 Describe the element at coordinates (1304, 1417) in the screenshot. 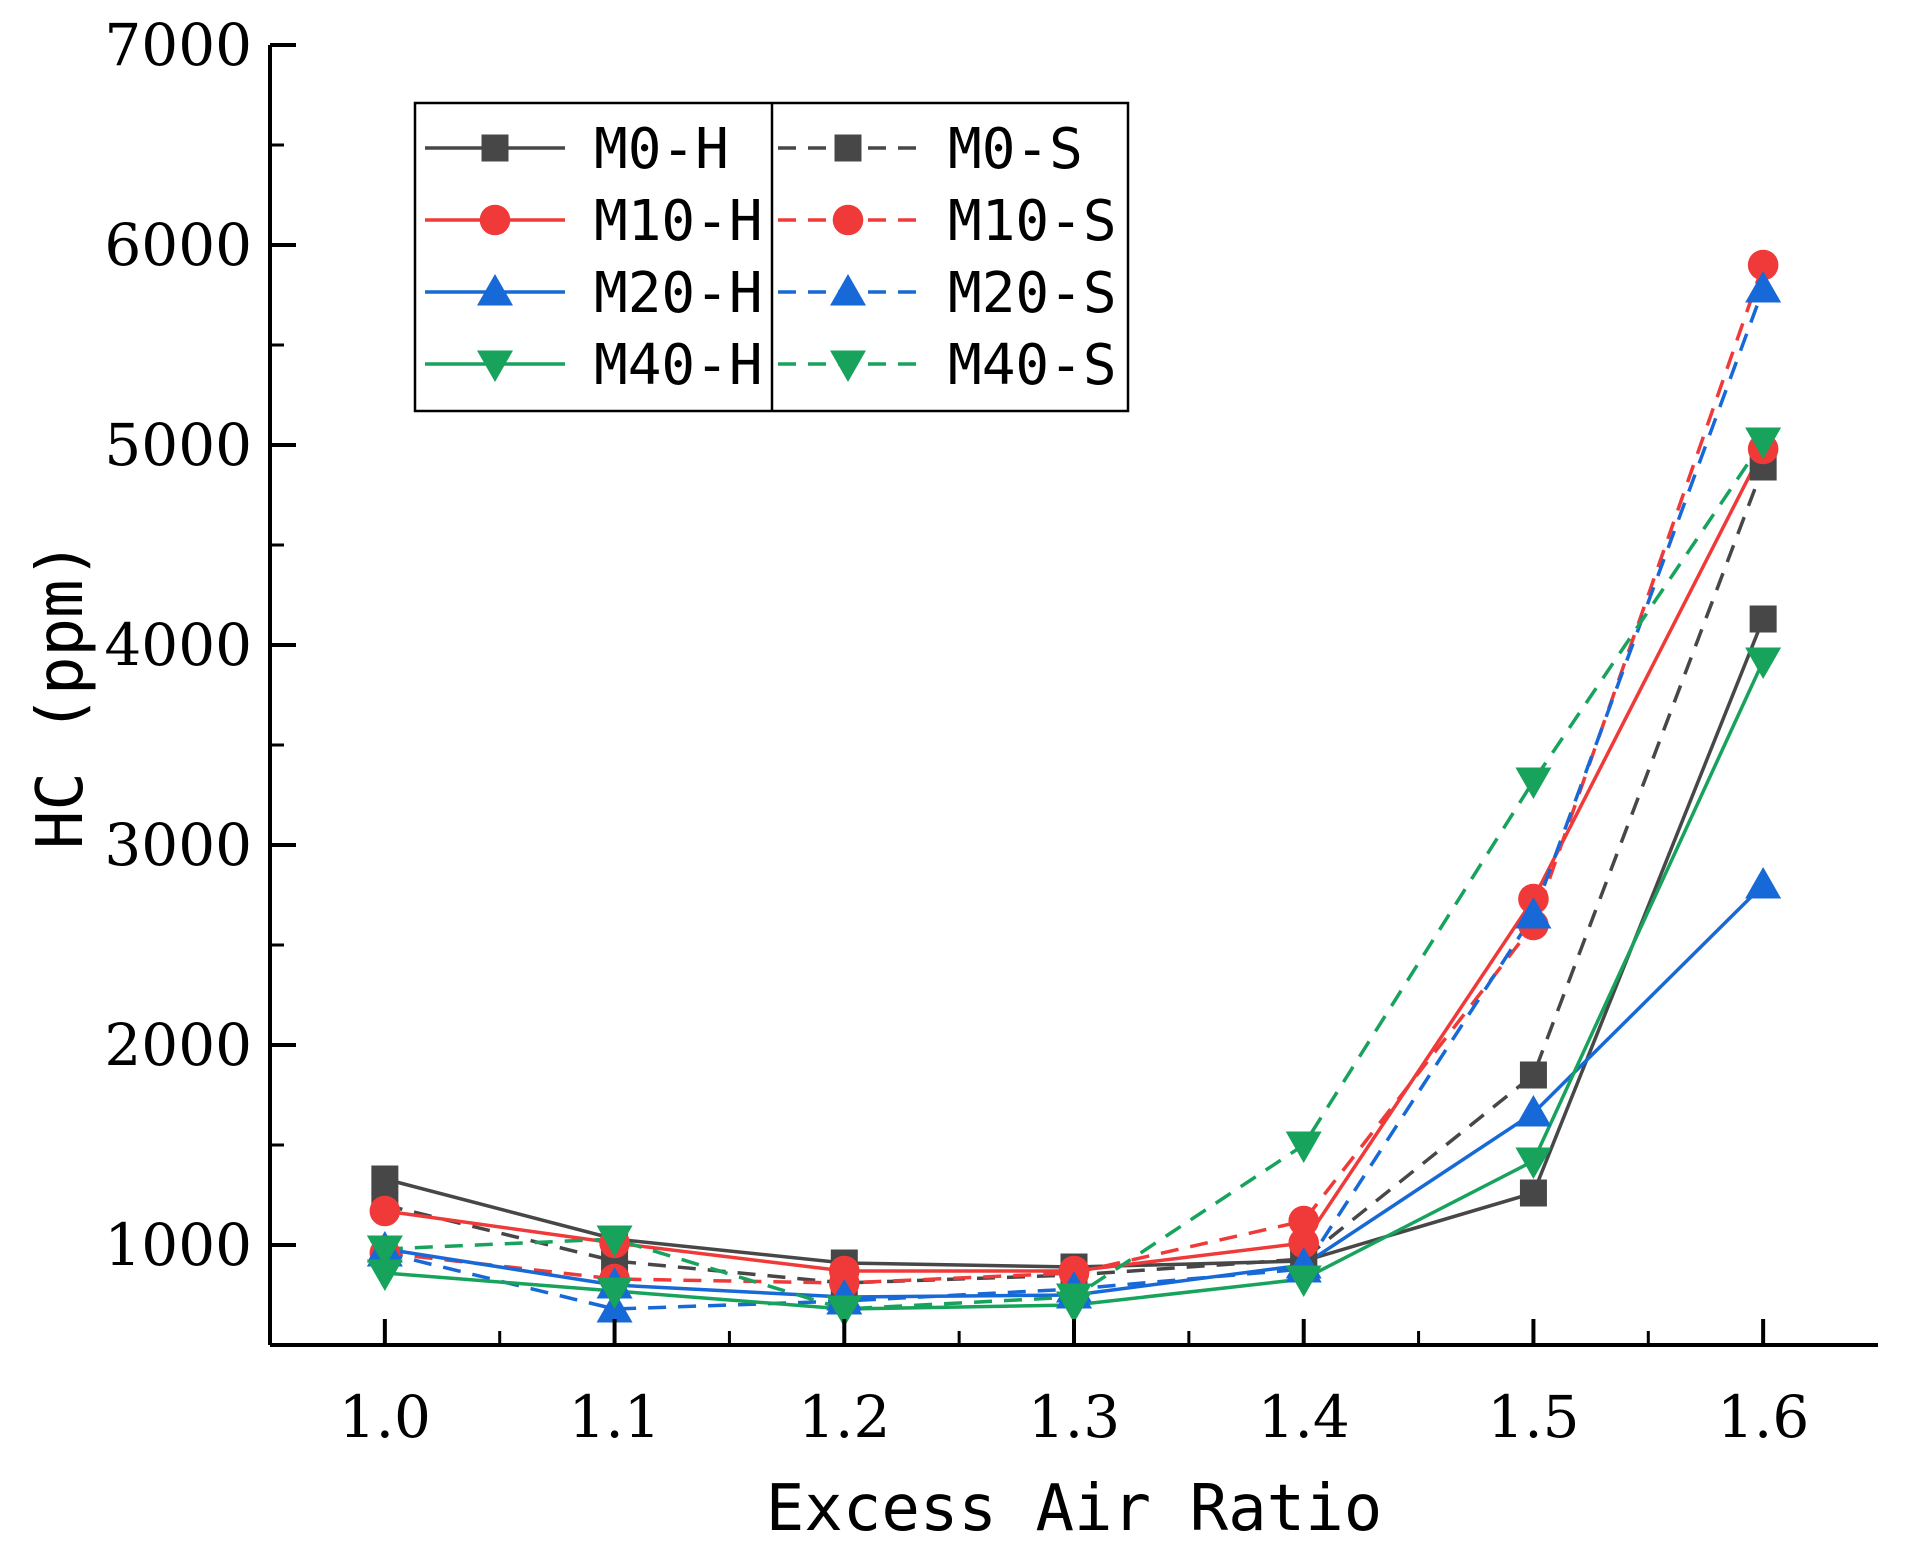

I see `x-tick-label: 1.4` at that location.